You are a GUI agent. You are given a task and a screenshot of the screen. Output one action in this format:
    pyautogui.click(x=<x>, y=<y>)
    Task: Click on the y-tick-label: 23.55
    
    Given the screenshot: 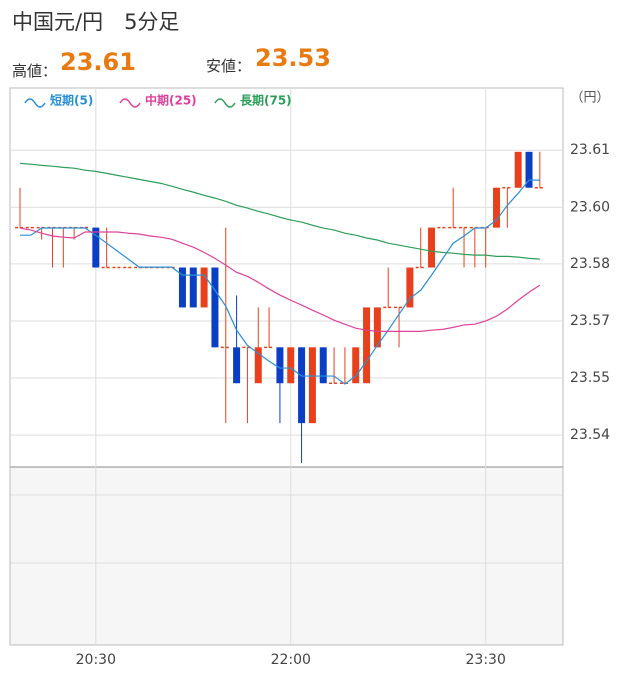 What is the action you would take?
    pyautogui.click(x=590, y=378)
    